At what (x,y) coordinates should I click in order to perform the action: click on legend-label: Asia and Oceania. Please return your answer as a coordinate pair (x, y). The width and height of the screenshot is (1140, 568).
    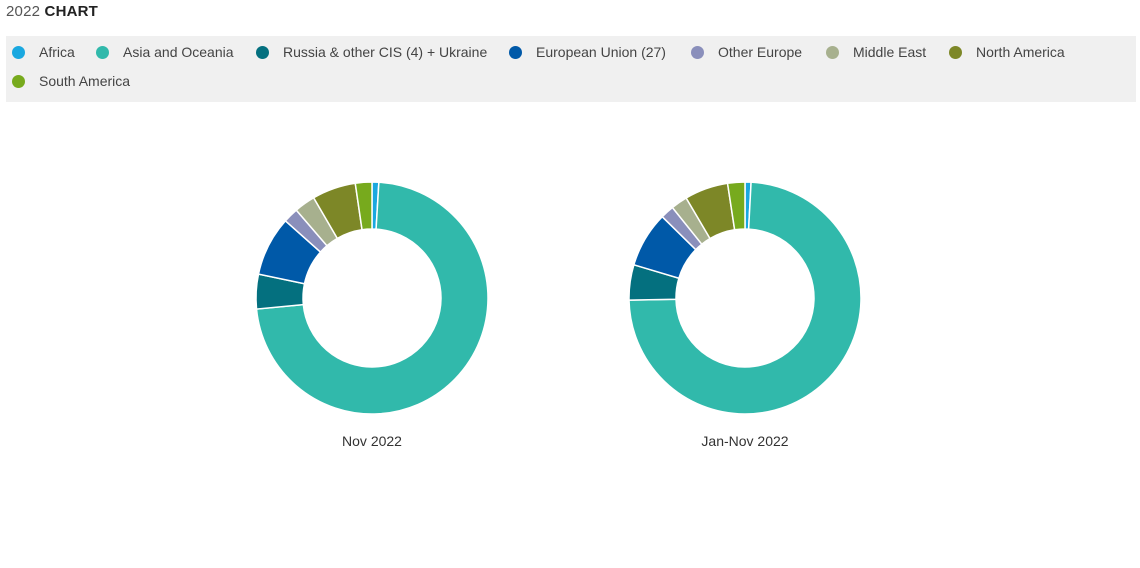
    Looking at the image, I should click on (178, 52).